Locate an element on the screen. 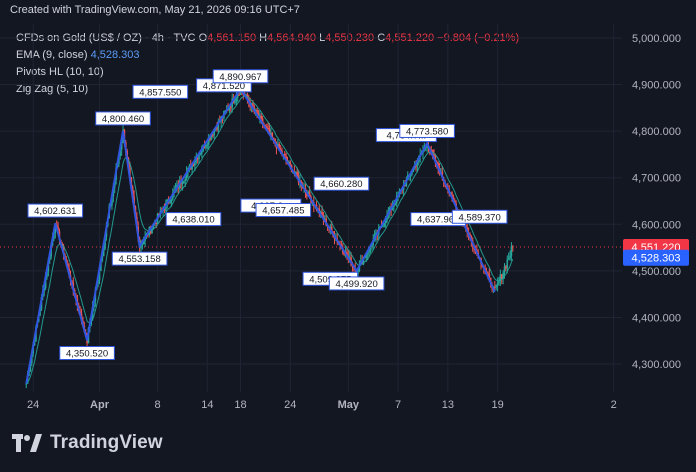 Image resolution: width=696 pixels, height=472 pixels. pivot-label-text: 4,553.158 is located at coordinates (139, 259).